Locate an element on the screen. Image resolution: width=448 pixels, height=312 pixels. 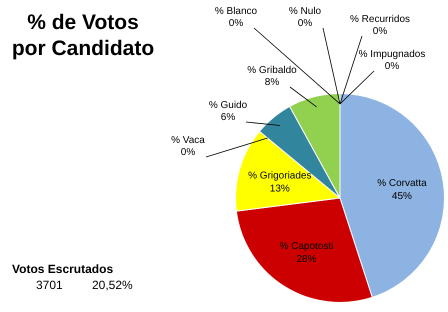
category-label: % Impugnados is located at coordinates (392, 54).